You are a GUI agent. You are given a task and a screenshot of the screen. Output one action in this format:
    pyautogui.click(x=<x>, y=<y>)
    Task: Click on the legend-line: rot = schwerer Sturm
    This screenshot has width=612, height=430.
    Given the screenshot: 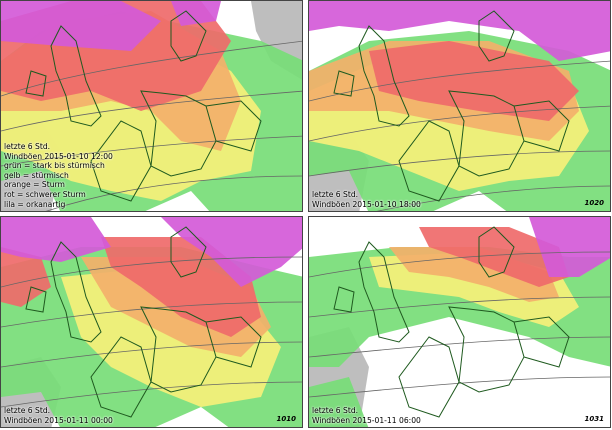 What is the action you would take?
    pyautogui.click(x=45, y=194)
    